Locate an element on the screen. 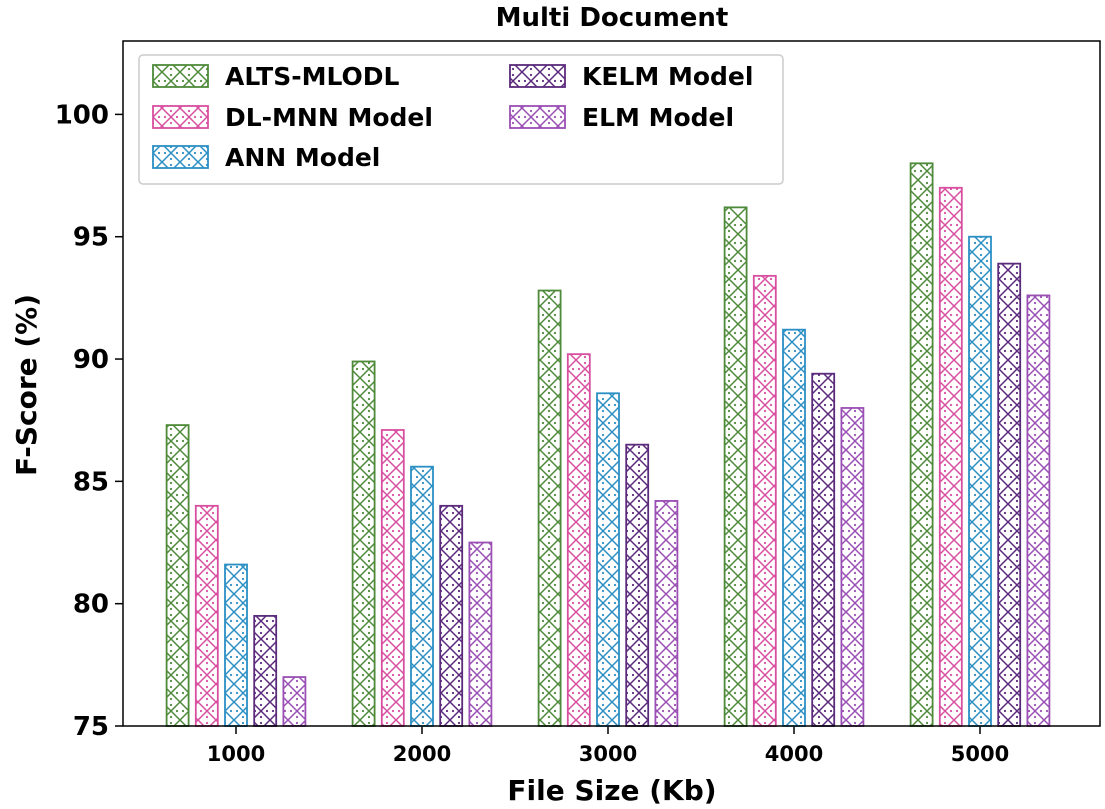 The height and width of the screenshot is (809, 1105). x-tick-label: 4000 is located at coordinates (794, 754).